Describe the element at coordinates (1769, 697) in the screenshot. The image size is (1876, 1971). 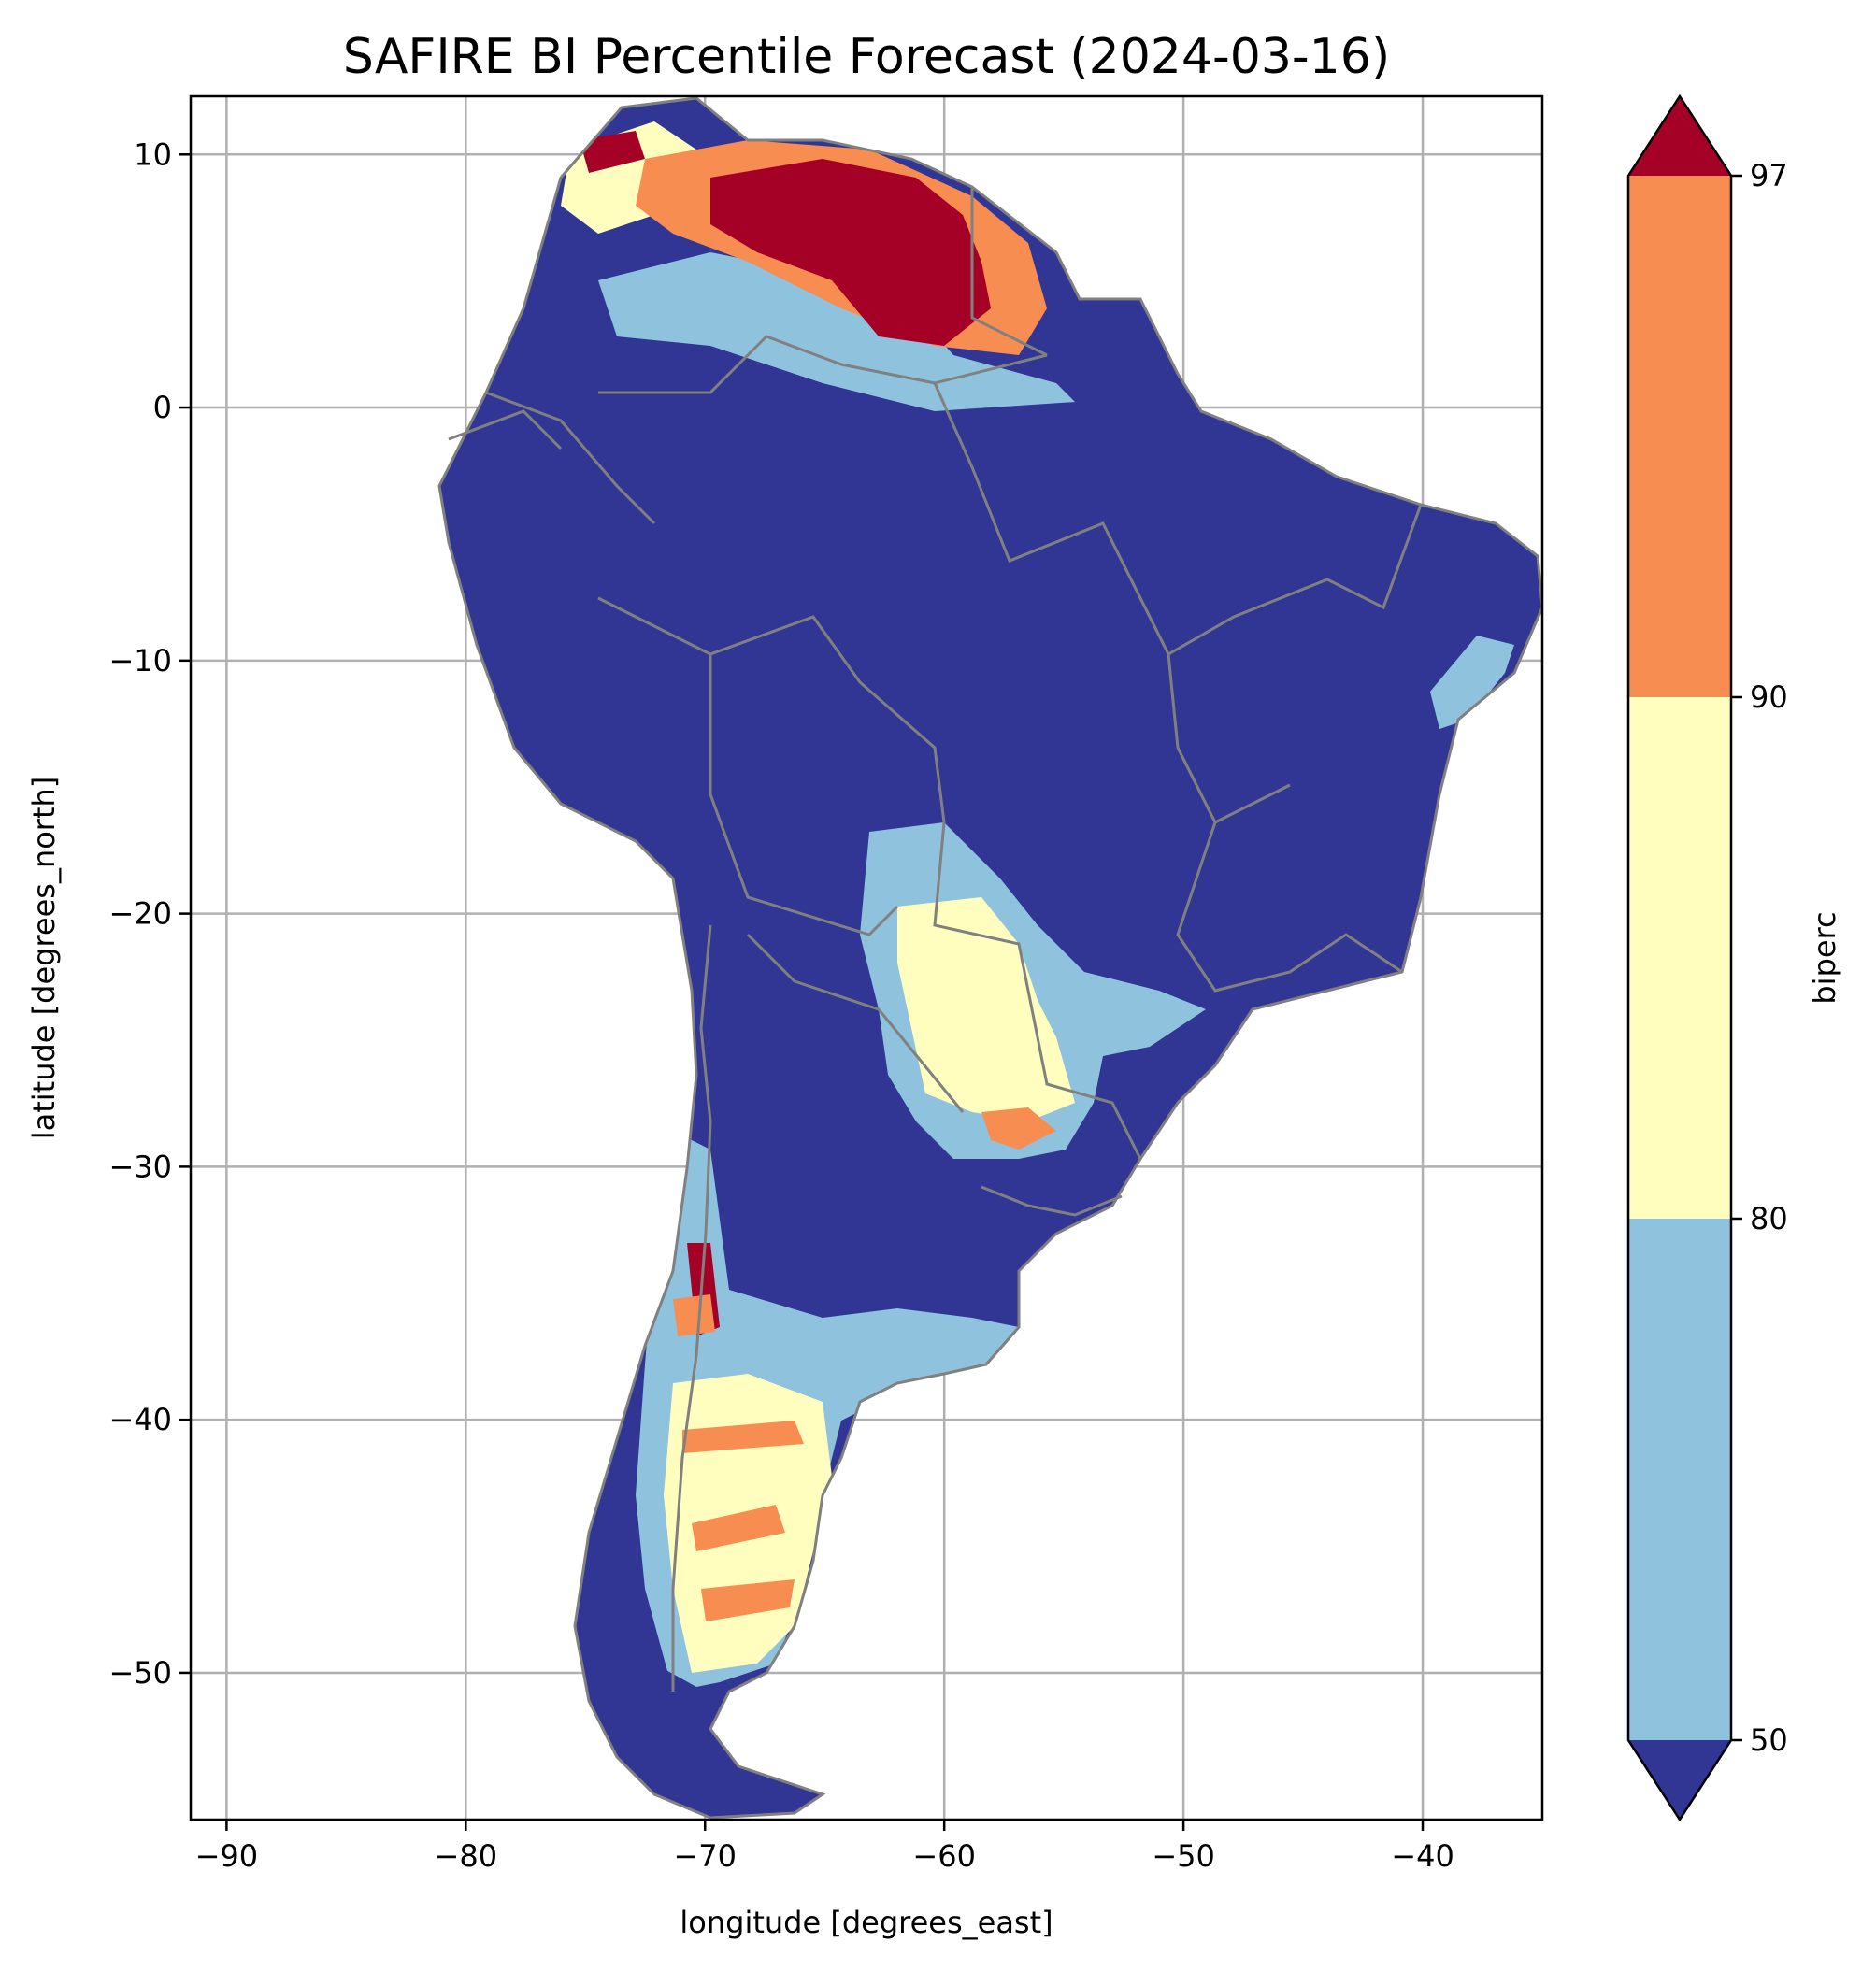
I see `colorbar-tick-label: 90` at that location.